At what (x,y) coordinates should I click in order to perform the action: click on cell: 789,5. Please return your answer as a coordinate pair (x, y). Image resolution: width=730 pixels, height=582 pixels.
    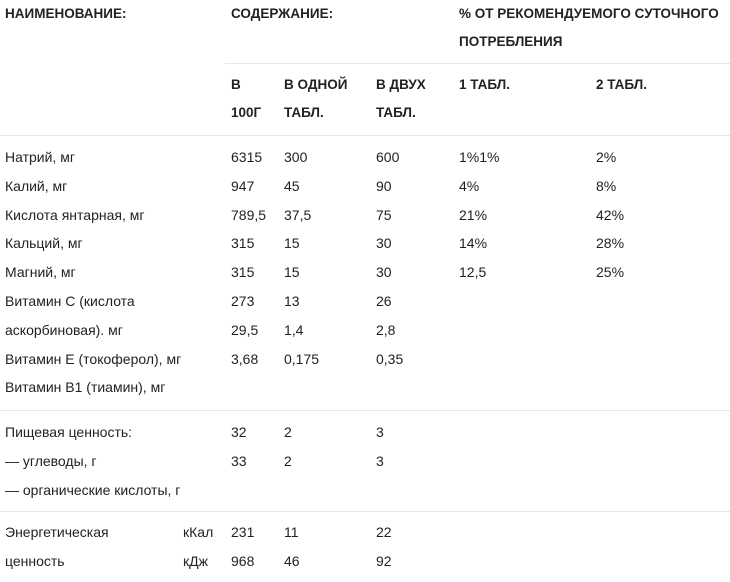
    Looking at the image, I should click on (249, 214).